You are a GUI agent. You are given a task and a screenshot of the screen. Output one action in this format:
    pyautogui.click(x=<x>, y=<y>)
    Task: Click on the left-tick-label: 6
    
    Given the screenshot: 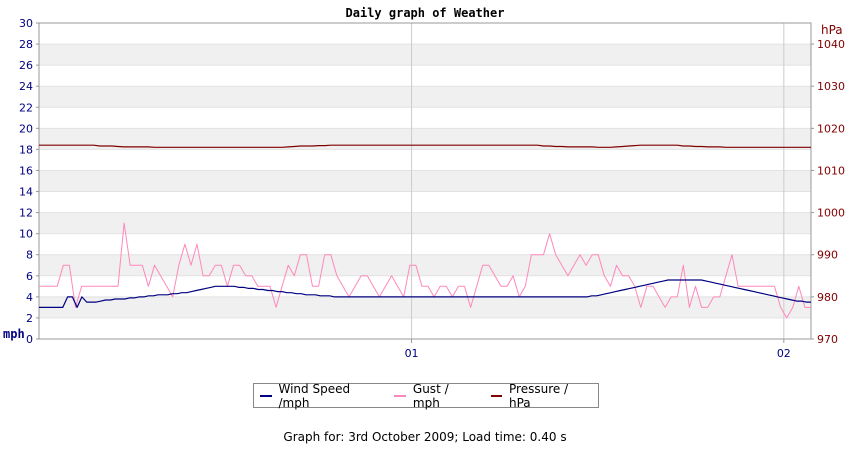 What is the action you would take?
    pyautogui.click(x=29, y=276)
    